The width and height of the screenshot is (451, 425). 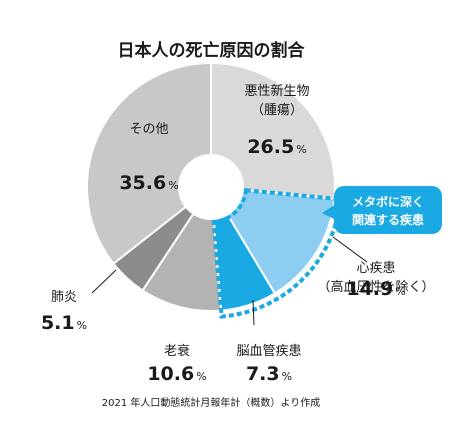 I want to click on slice-label-1: （高血圧性を除く）, so click(x=375, y=287).